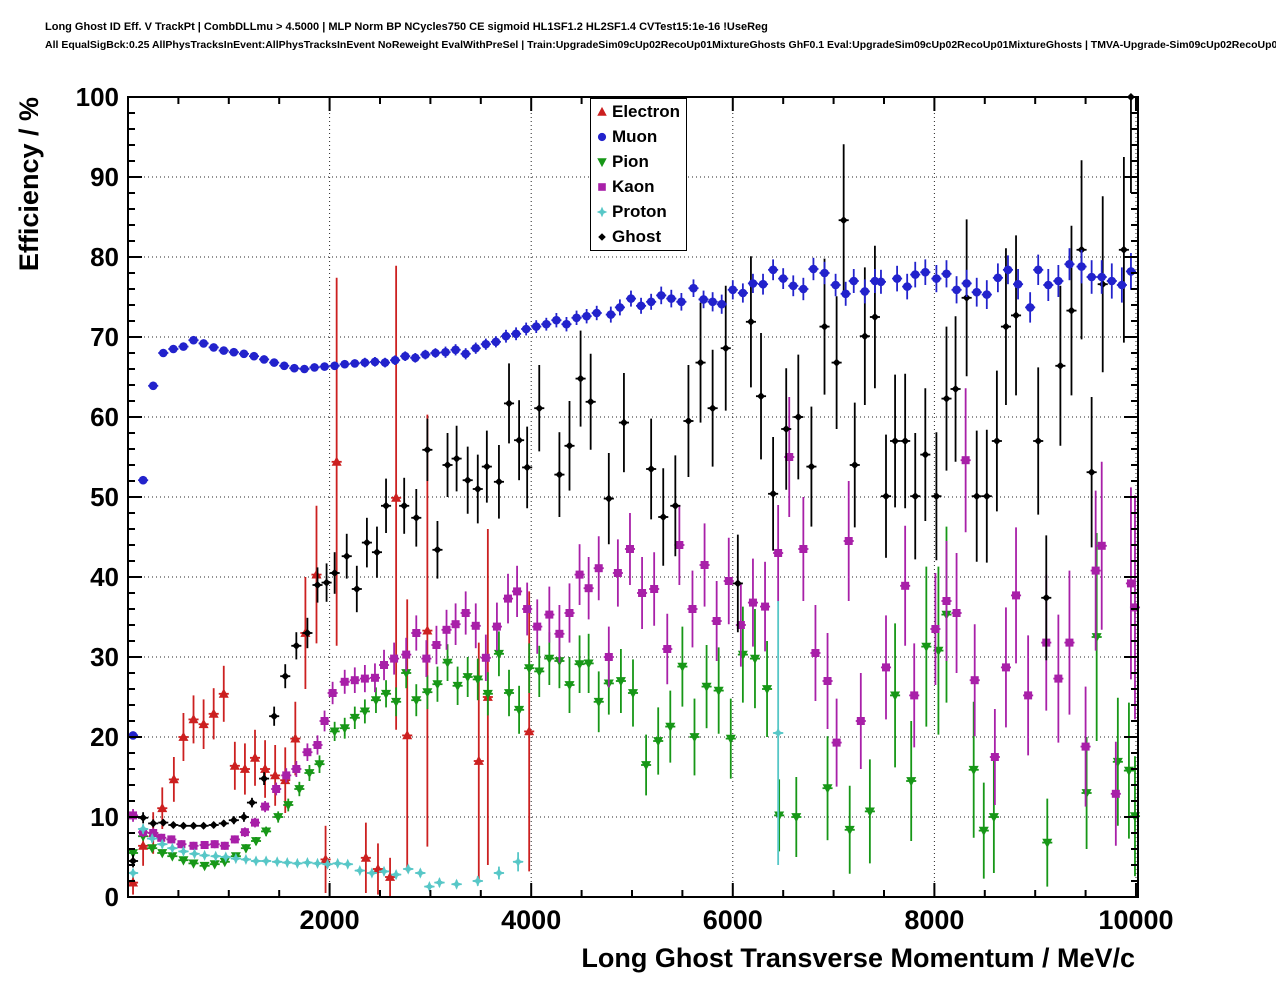 This screenshot has height=996, width=1276. Describe the element at coordinates (104, 417) in the screenshot. I see `y-tick-label: 60` at that location.